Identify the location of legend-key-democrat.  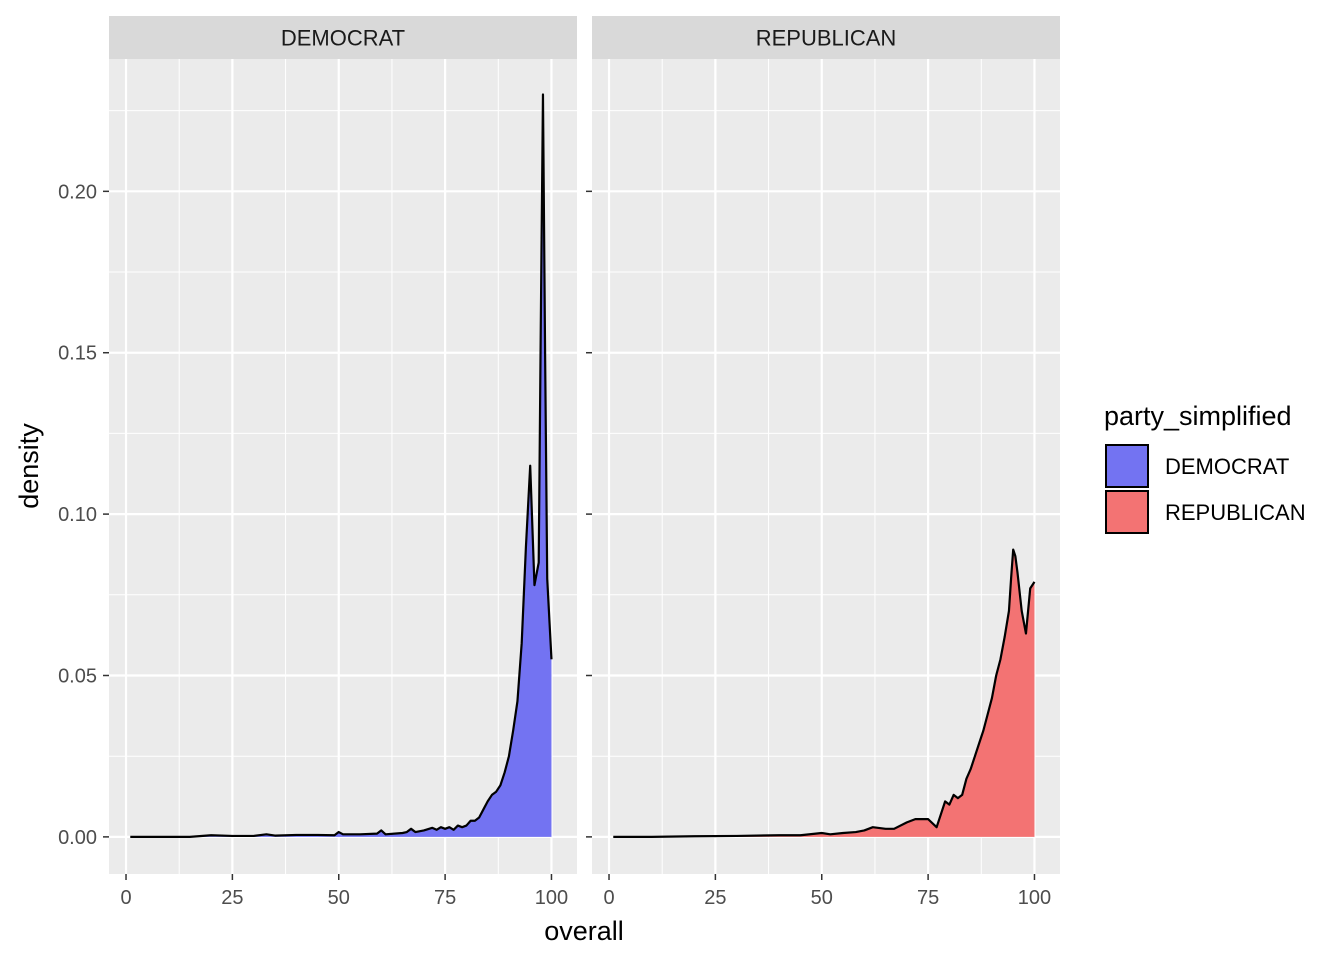
(1127, 466).